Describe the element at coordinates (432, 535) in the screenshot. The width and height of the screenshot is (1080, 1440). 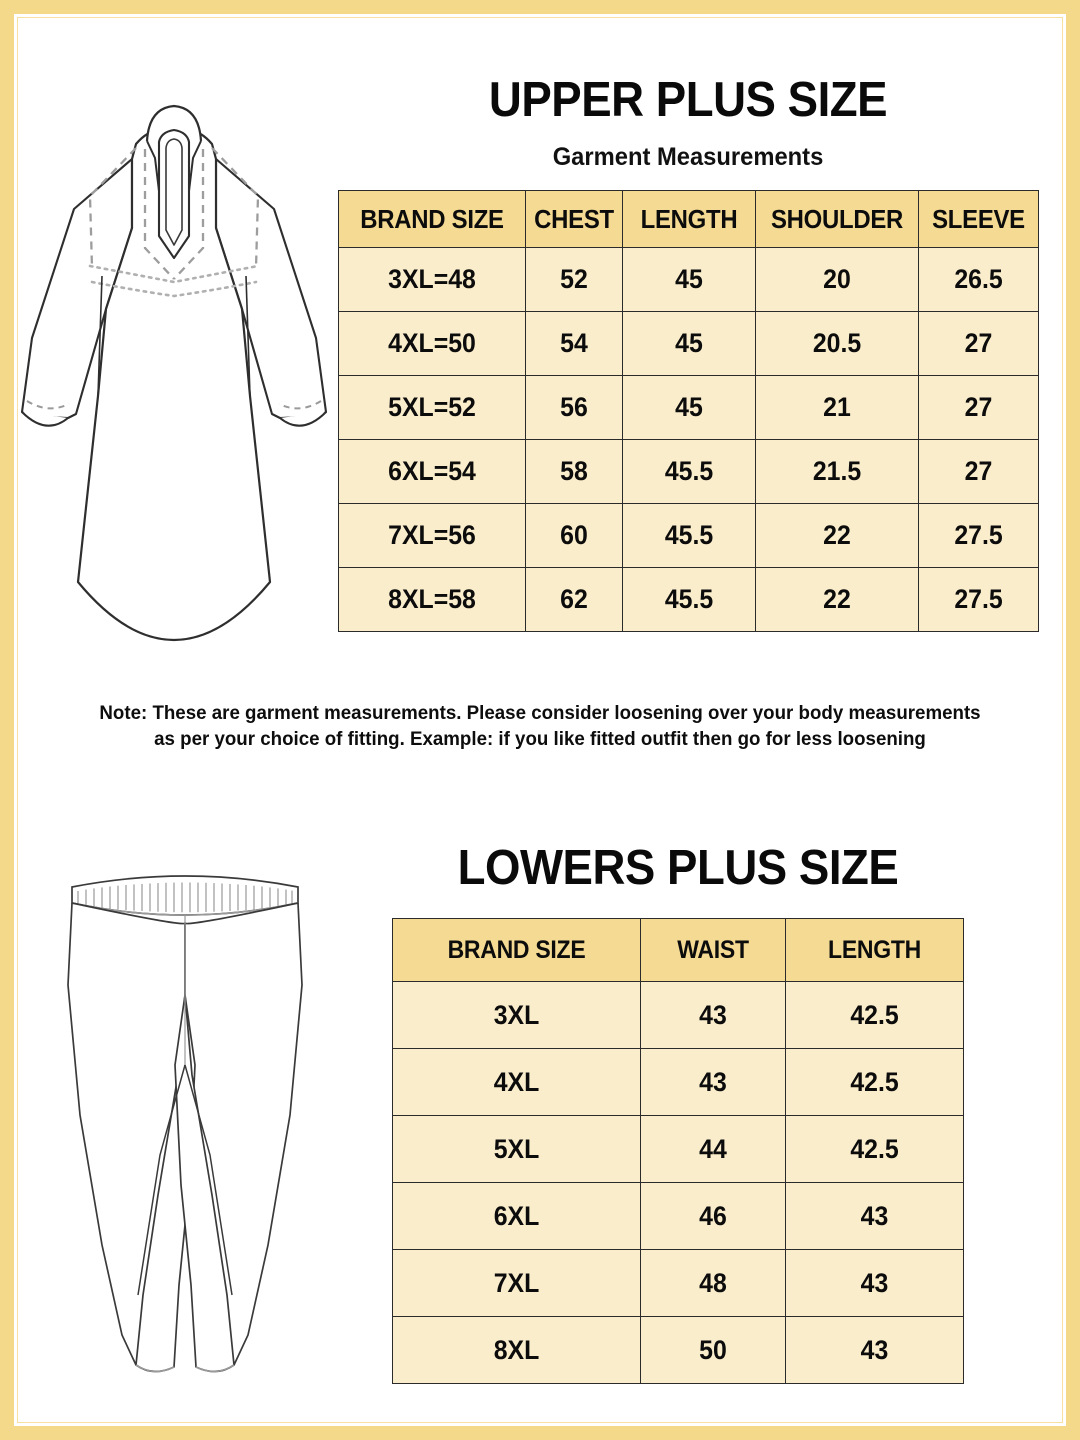
I see `cell-brand-size: 7XL=56` at that location.